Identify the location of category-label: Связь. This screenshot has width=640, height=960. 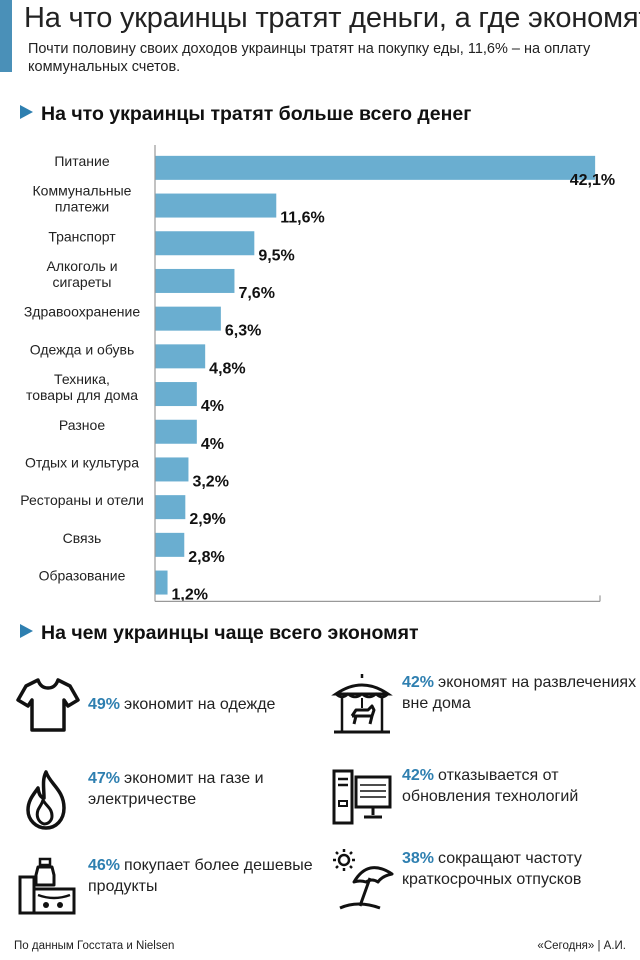
(82, 538).